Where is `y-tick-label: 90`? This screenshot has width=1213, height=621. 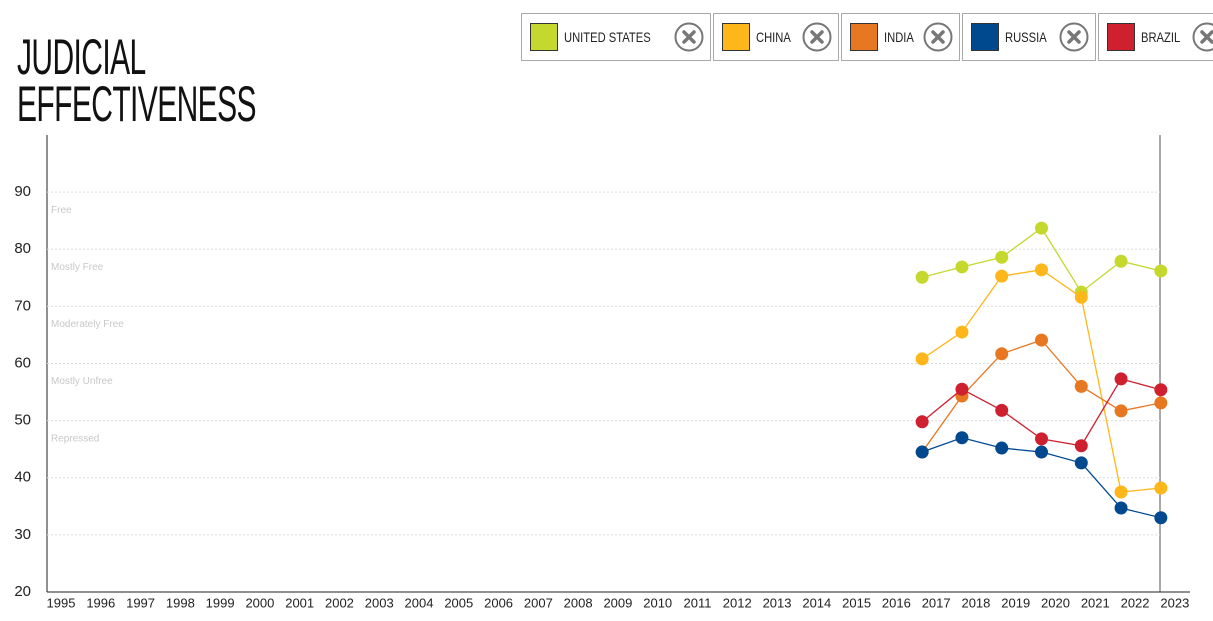 y-tick-label: 90 is located at coordinates (22, 191).